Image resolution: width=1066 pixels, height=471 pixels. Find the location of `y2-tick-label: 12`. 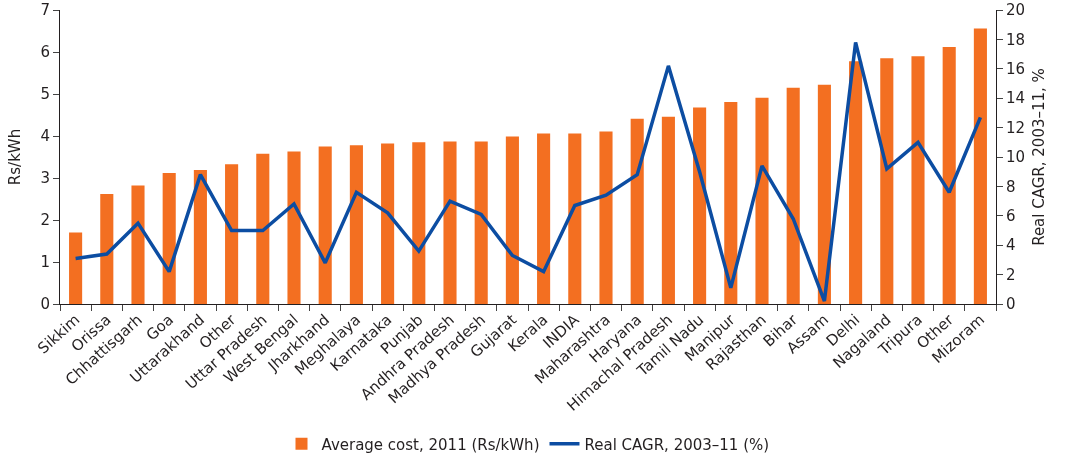

y2-tick-label: 12 is located at coordinates (1016, 127).